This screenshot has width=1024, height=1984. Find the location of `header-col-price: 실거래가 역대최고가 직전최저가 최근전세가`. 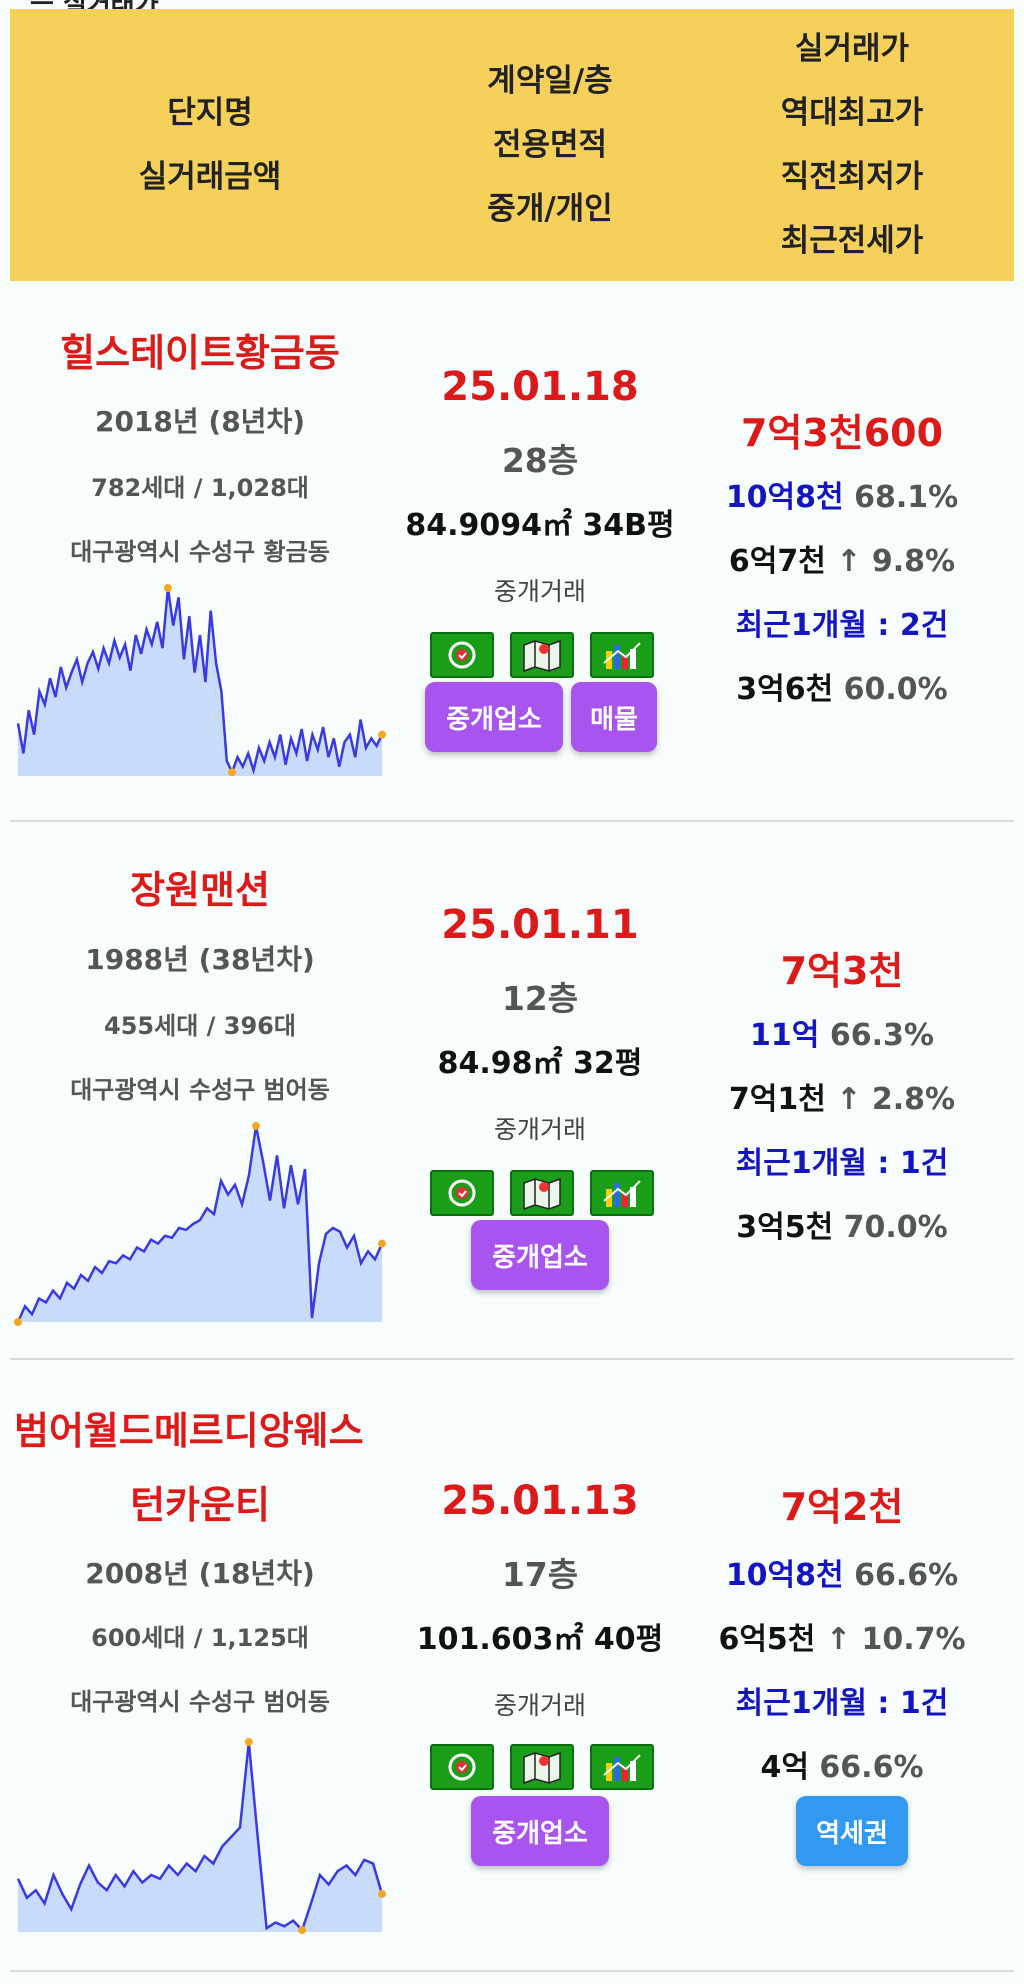

header-col-price: 실거래가 역대최고가 직전최저가 최근전세가 is located at coordinates (852, 145).